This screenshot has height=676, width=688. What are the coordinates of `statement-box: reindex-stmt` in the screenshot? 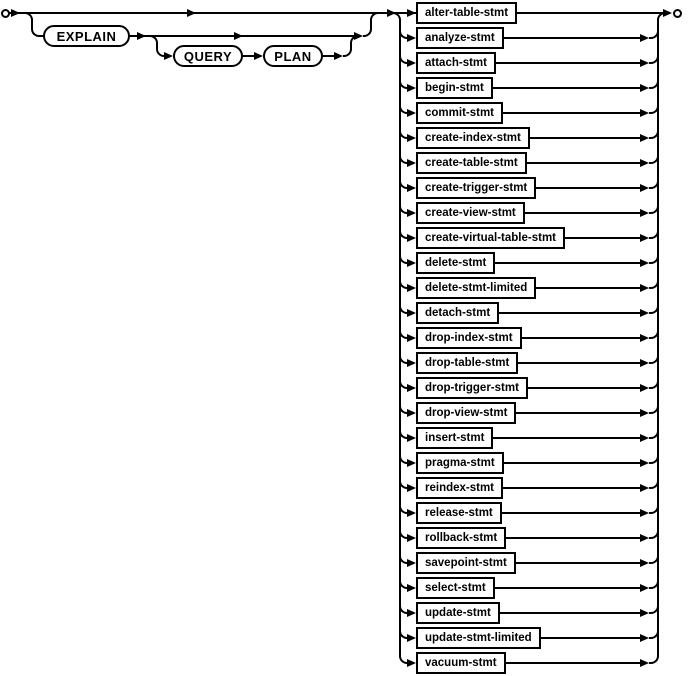 It's located at (460, 488).